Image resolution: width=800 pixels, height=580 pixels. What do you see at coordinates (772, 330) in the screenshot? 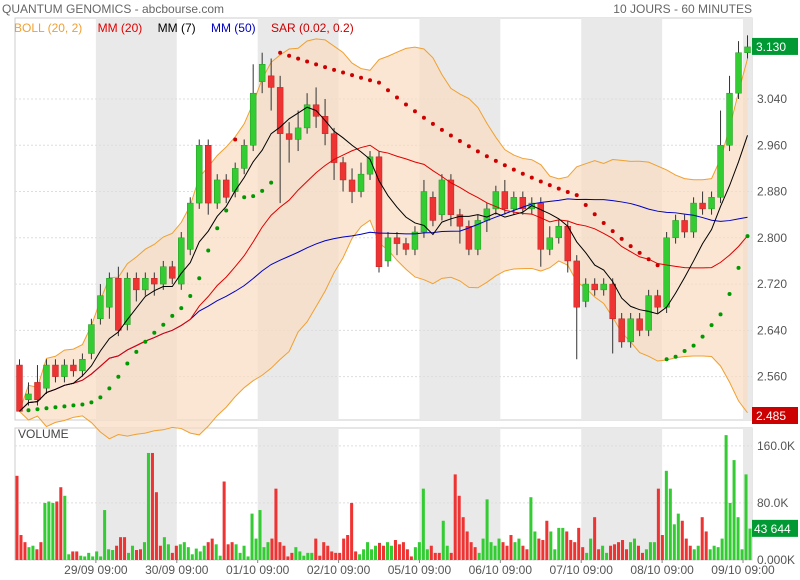
I see `price-tick-label: 2.640` at bounding box center [772, 330].